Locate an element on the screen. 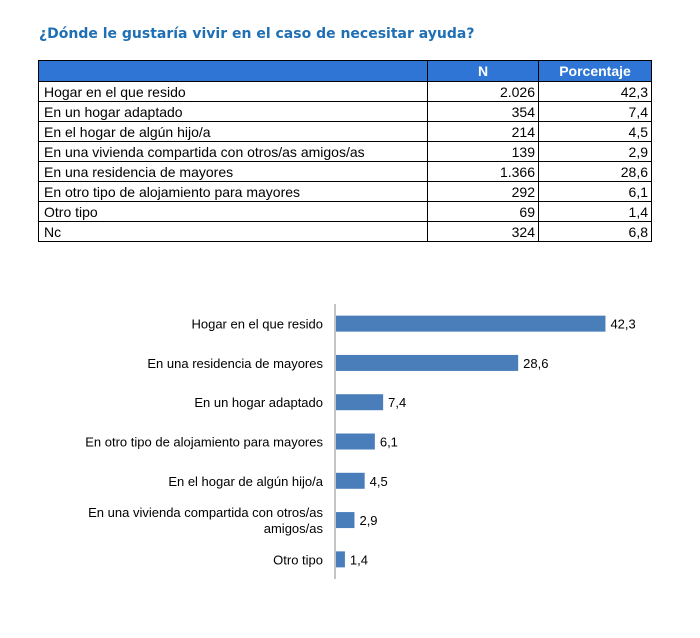 The width and height of the screenshot is (700, 638). row-label: En otro tipo de alojamiento para mayores is located at coordinates (233, 191).